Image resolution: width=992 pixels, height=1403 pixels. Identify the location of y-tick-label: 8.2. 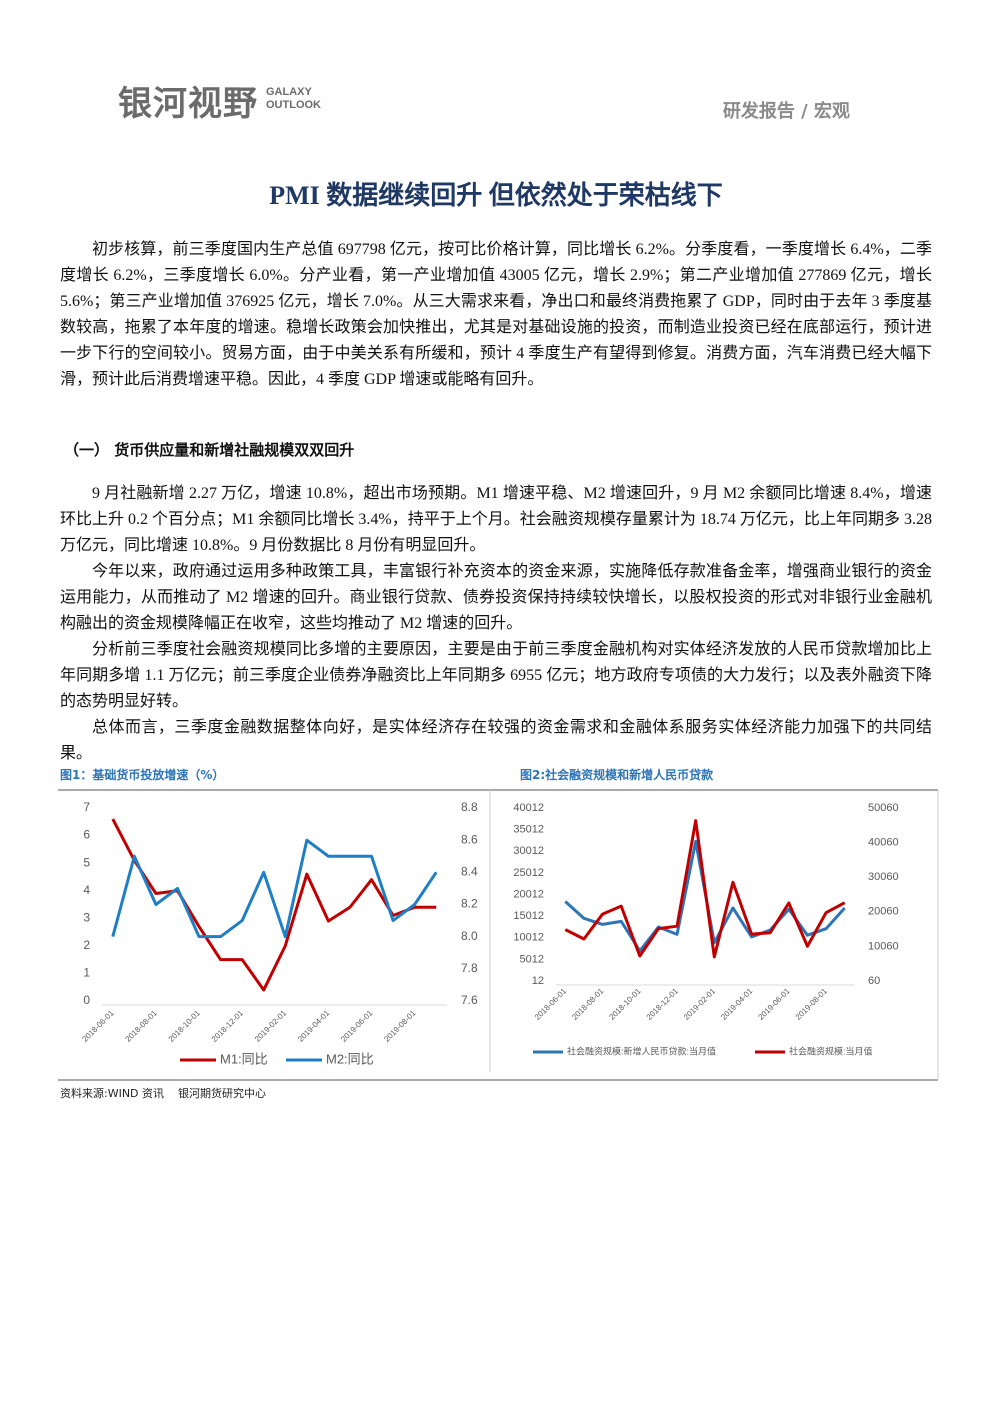
(469, 904).